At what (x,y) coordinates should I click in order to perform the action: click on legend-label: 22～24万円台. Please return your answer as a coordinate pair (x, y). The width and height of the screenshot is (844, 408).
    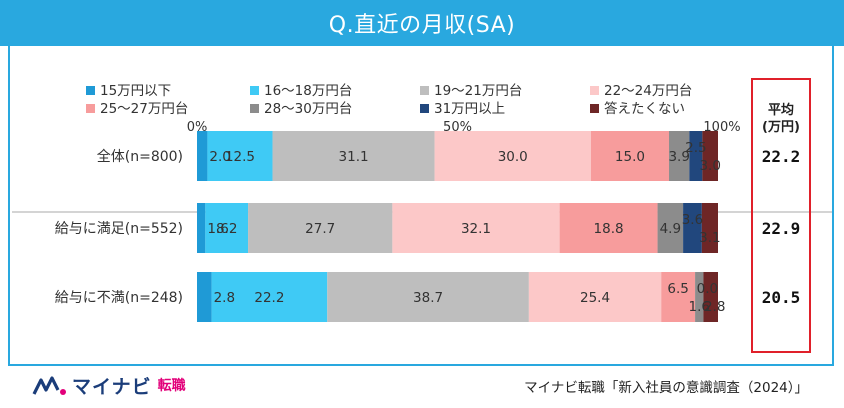
    Looking at the image, I should click on (648, 91).